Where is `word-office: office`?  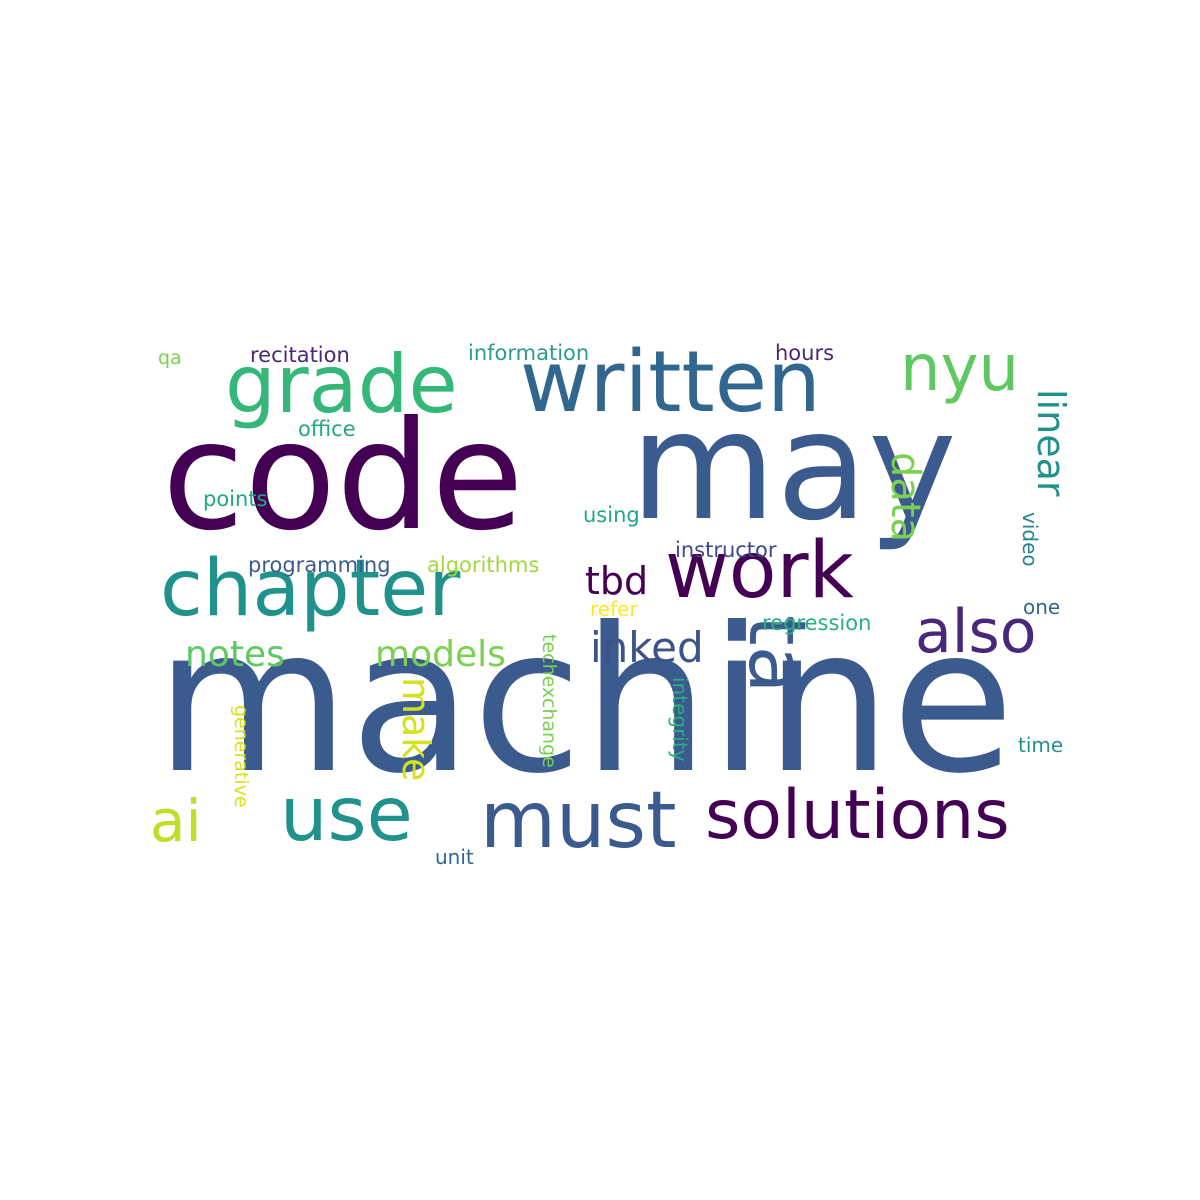
word-office: office is located at coordinates (327, 429).